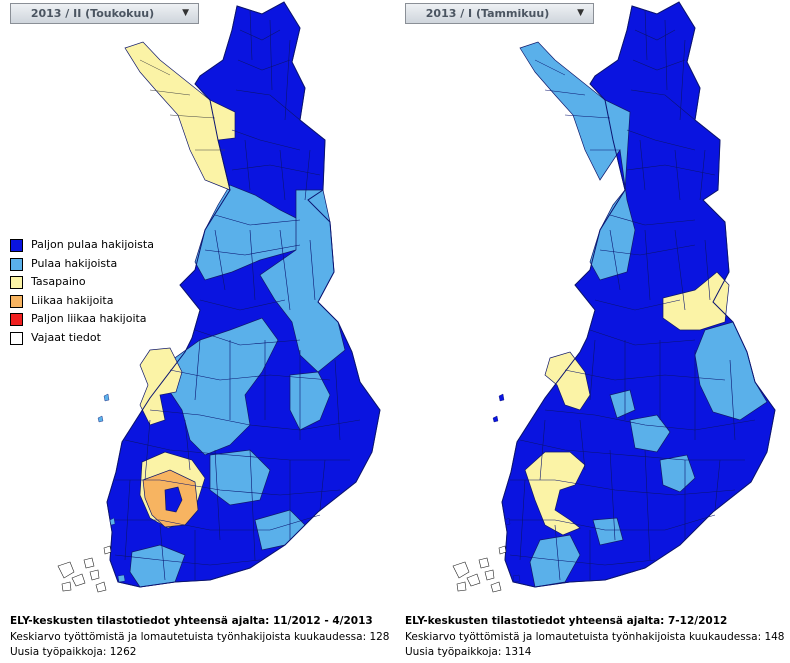 Image resolution: width=790 pixels, height=663 pixels. What do you see at coordinates (555, 493) in the screenshot?
I see `region-tasapaino-pirkanmaa` at bounding box center [555, 493].